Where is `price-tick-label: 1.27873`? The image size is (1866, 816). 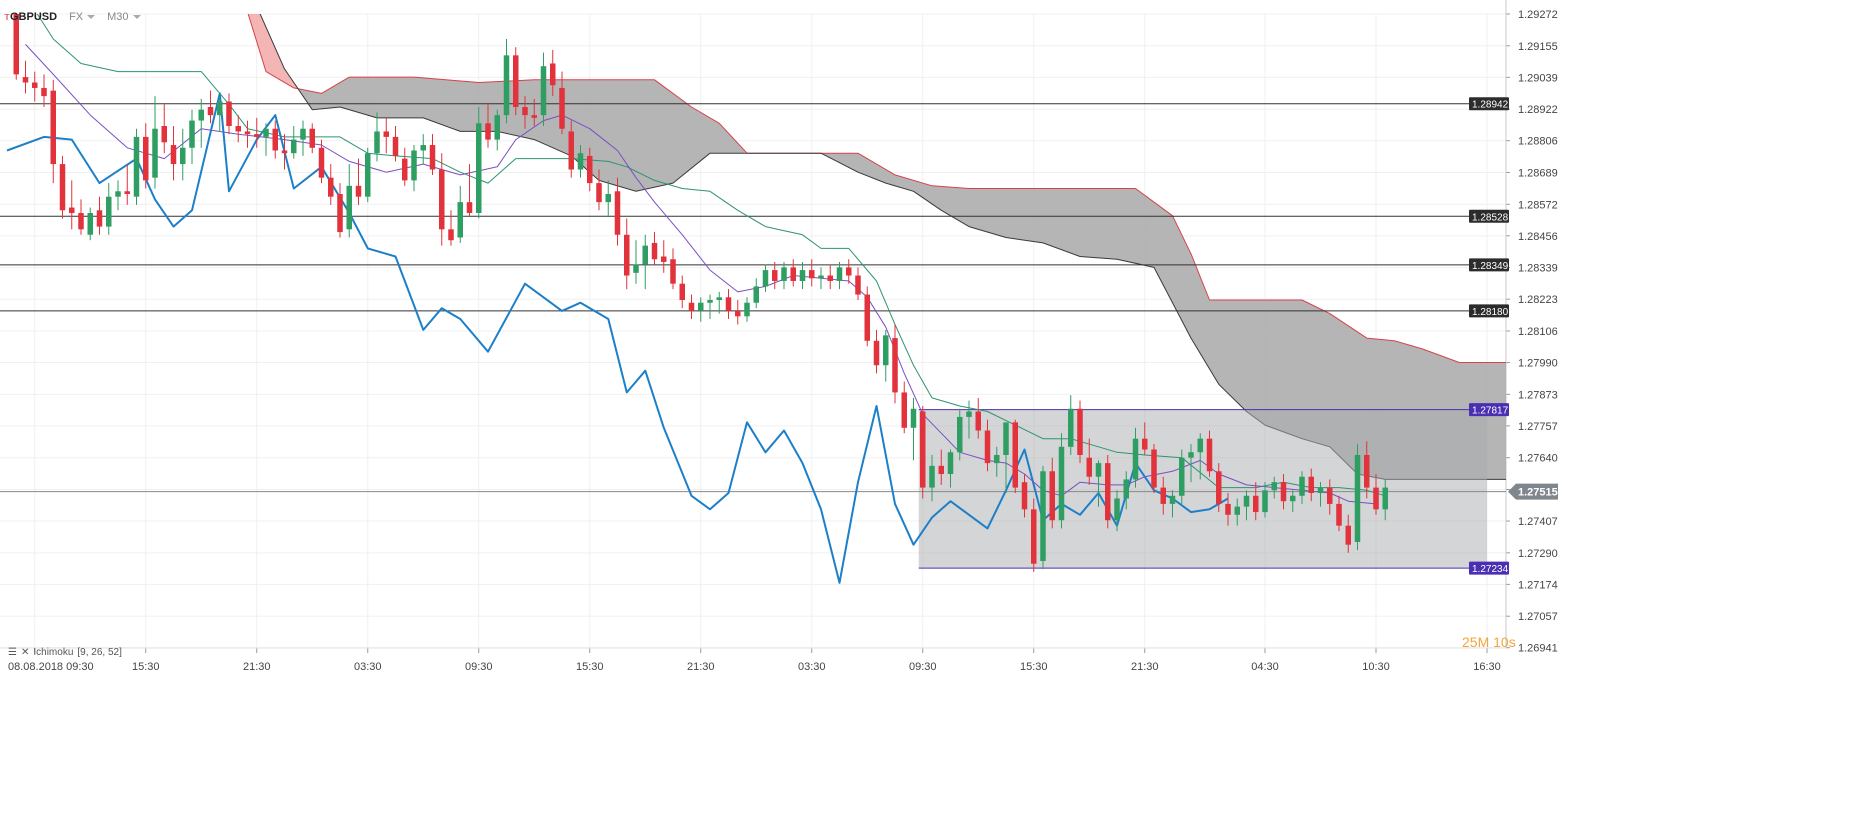
price-tick-label: 1.27873 is located at coordinates (1538, 395).